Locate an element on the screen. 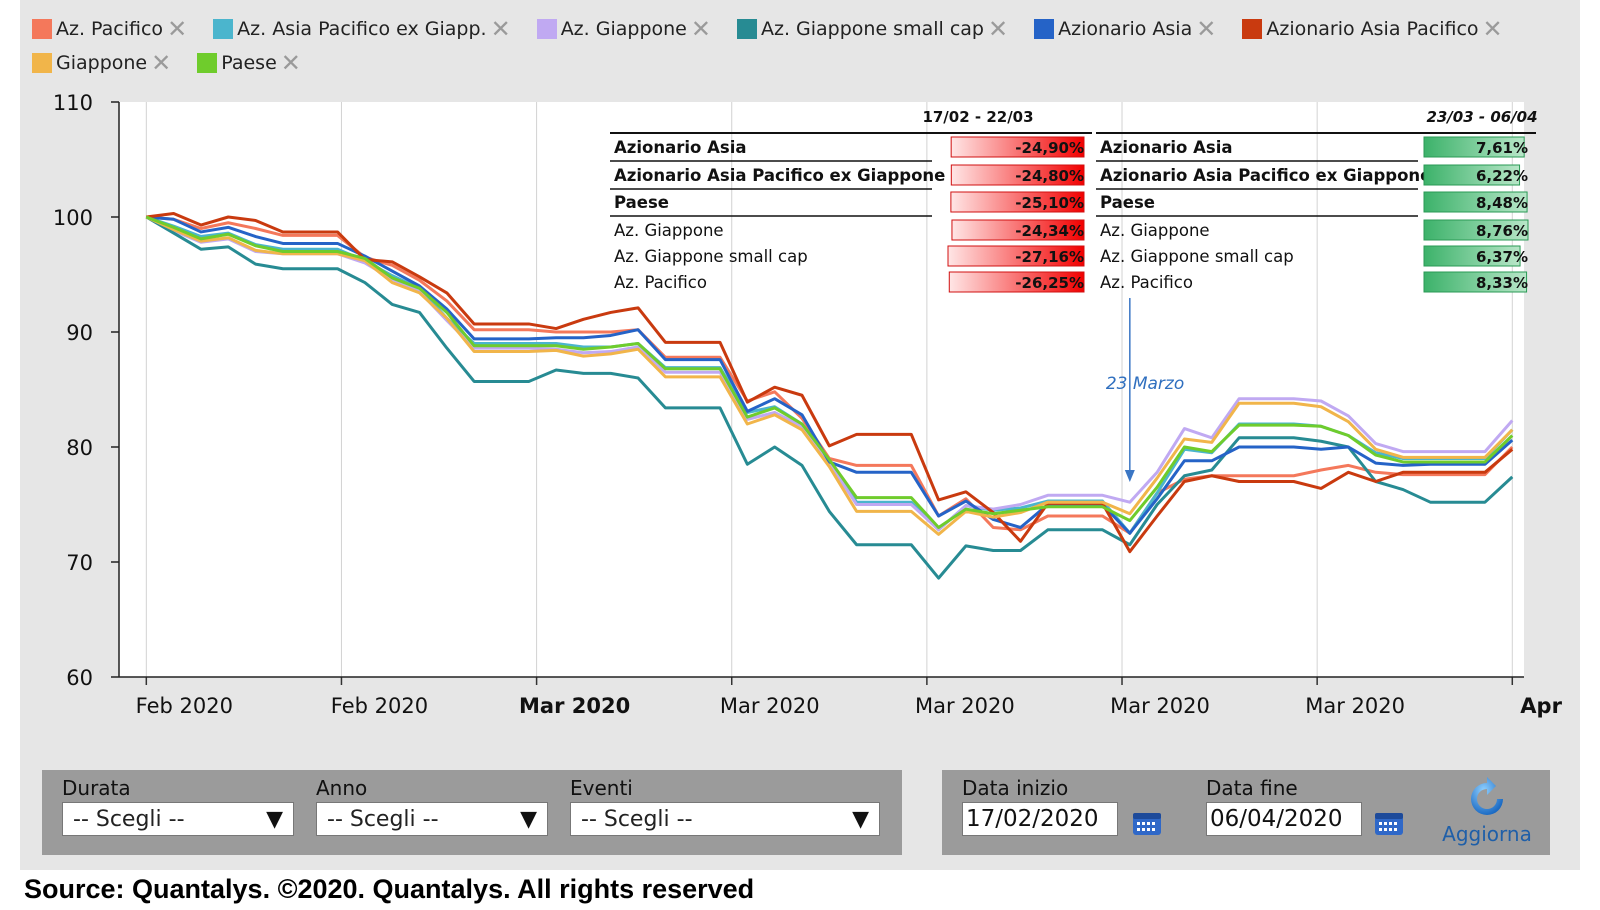  legend-item: Paese ✕ is located at coordinates (249, 63).